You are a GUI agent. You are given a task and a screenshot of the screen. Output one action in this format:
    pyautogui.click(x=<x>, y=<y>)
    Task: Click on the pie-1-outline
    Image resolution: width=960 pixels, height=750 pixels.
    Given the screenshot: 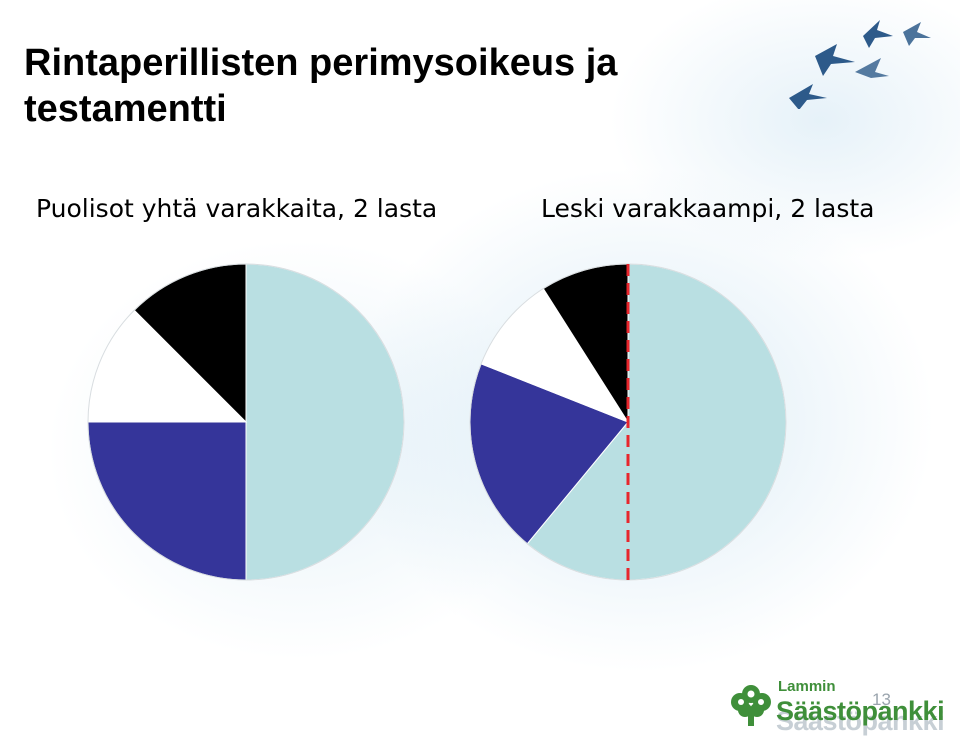 What is the action you would take?
    pyautogui.click(x=246, y=422)
    